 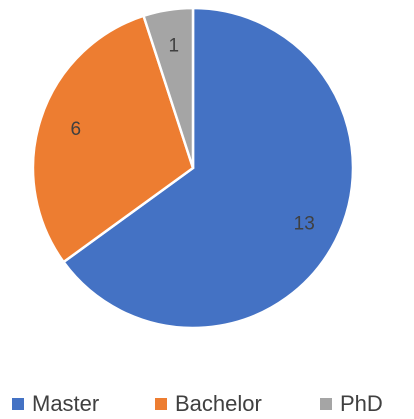 What do you see at coordinates (173, 45) in the screenshot?
I see `data-label: 1` at bounding box center [173, 45].